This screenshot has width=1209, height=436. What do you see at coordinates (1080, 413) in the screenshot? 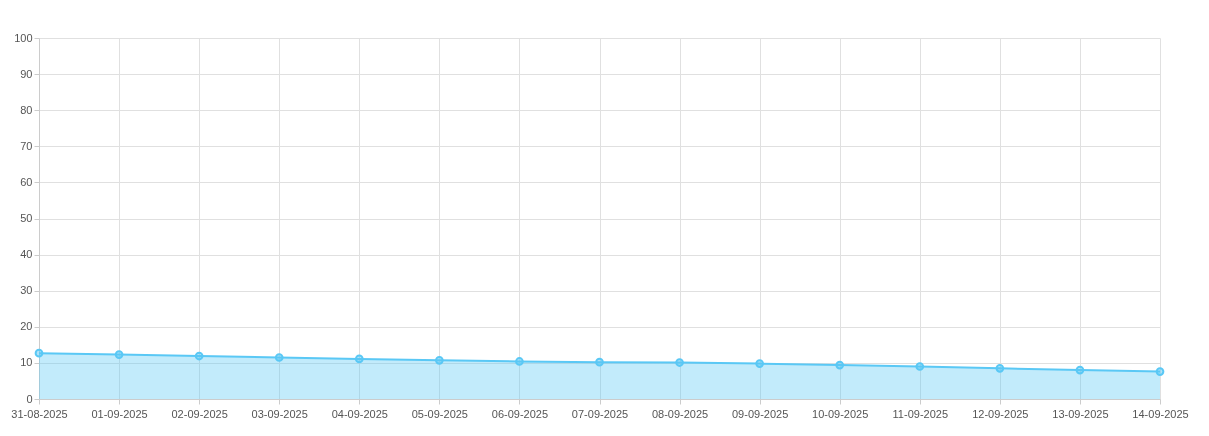
I see `x-tick-label: 13-09-2025` at bounding box center [1080, 413].